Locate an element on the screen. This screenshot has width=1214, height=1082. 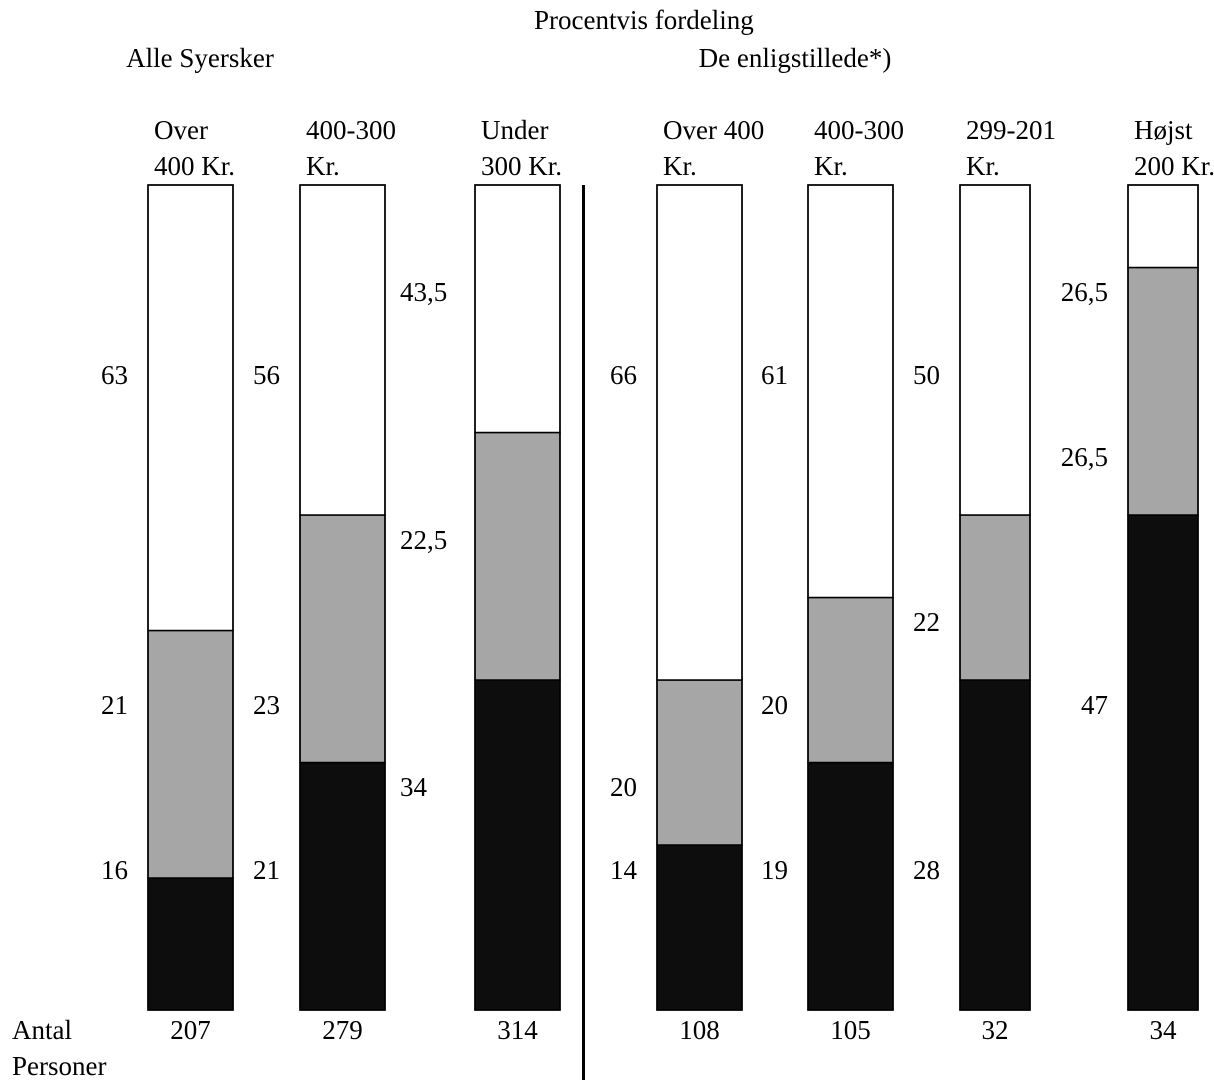
value-label-17: 22 is located at coordinates (926, 622).